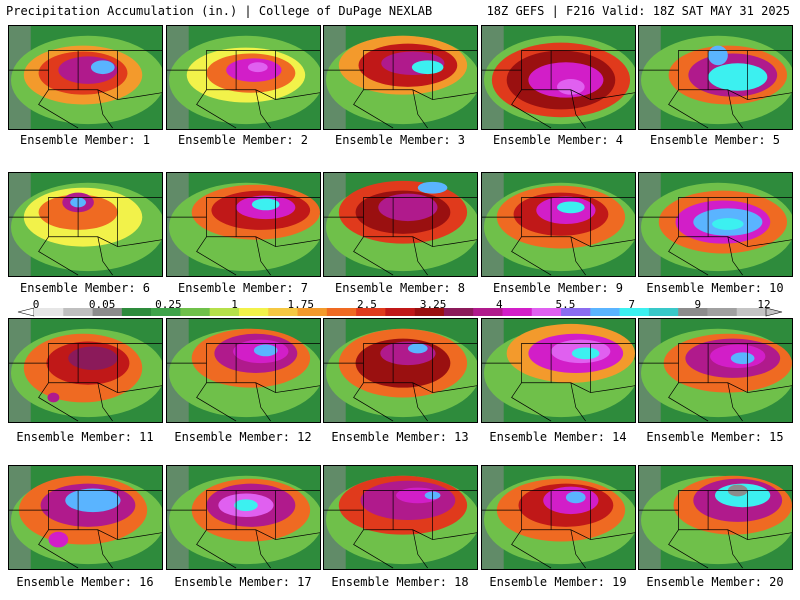 The height and width of the screenshot is (600, 800). Describe the element at coordinates (102, 304) in the screenshot. I see `colorbar-tick-label: 0.05` at that location.